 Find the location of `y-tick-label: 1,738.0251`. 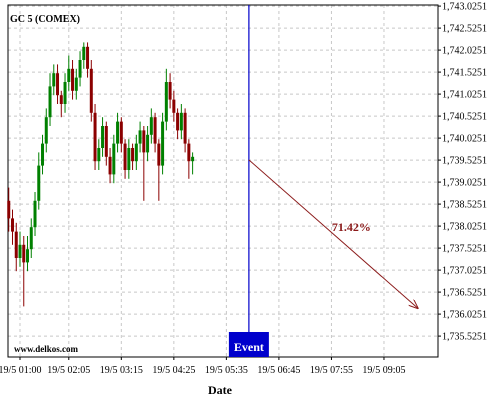

y-tick-label: 1,738.0251 is located at coordinates (464, 227).